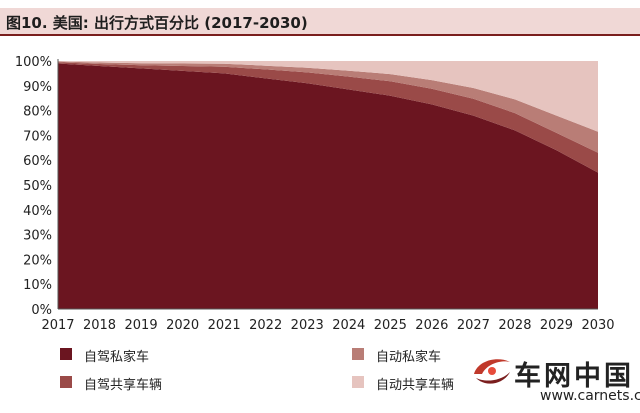 The image size is (640, 413). I want to click on y-tick-label: 30%, so click(37, 236).